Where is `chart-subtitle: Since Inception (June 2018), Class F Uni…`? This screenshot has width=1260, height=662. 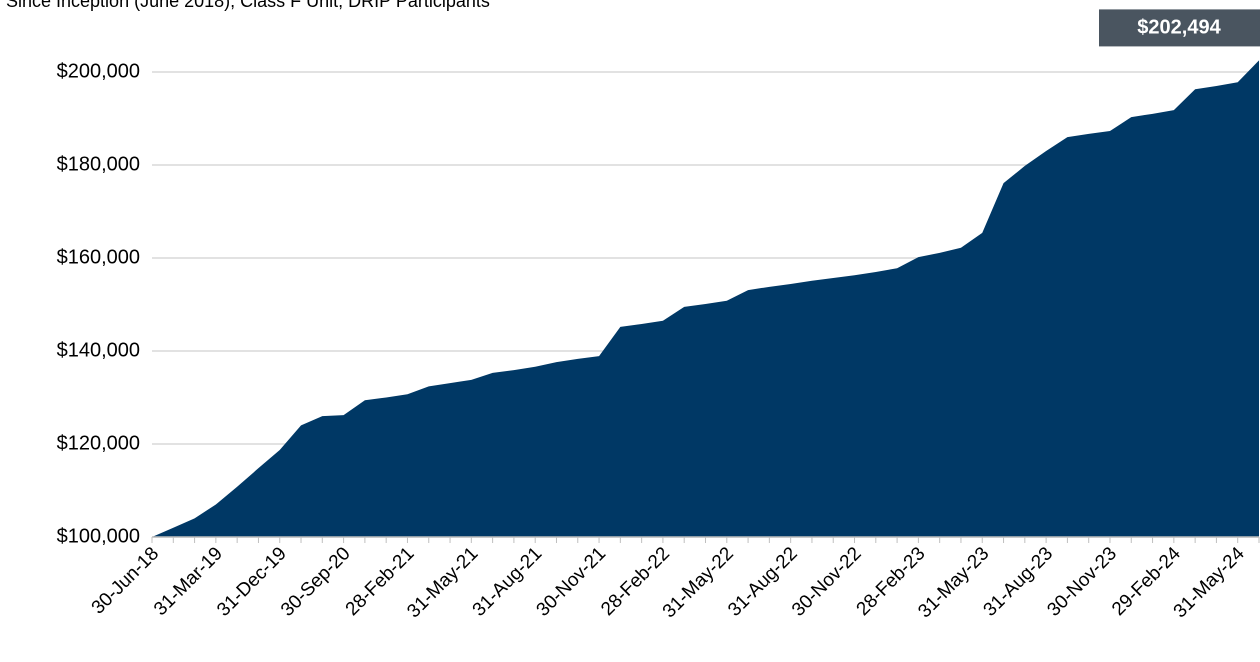 chart-subtitle: Since Inception (June 2018), Class F Uni… is located at coordinates (248, 5).